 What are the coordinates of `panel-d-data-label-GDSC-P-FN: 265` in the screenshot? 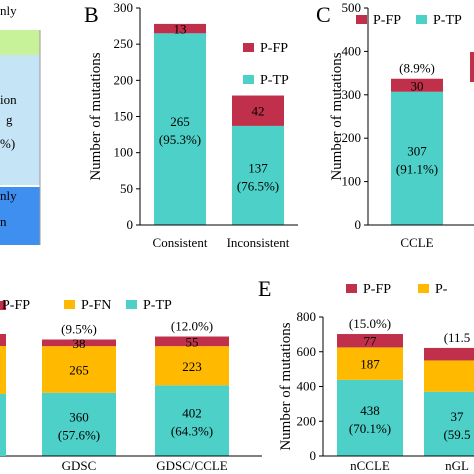 It's located at (79, 369).